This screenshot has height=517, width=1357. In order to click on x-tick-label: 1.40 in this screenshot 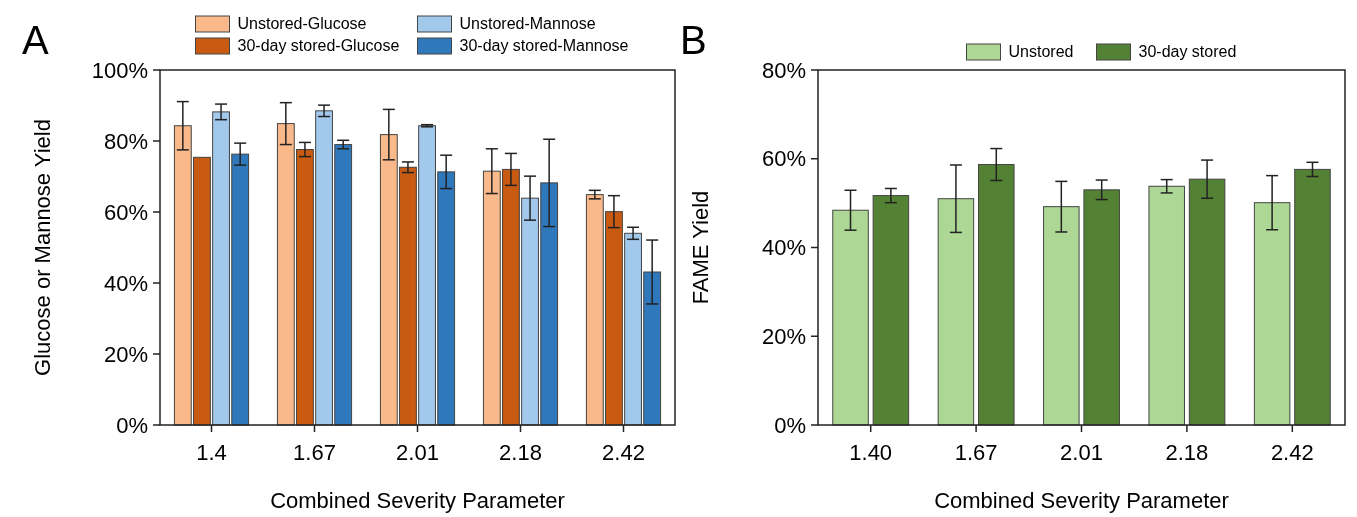, I will do `click(871, 452)`.